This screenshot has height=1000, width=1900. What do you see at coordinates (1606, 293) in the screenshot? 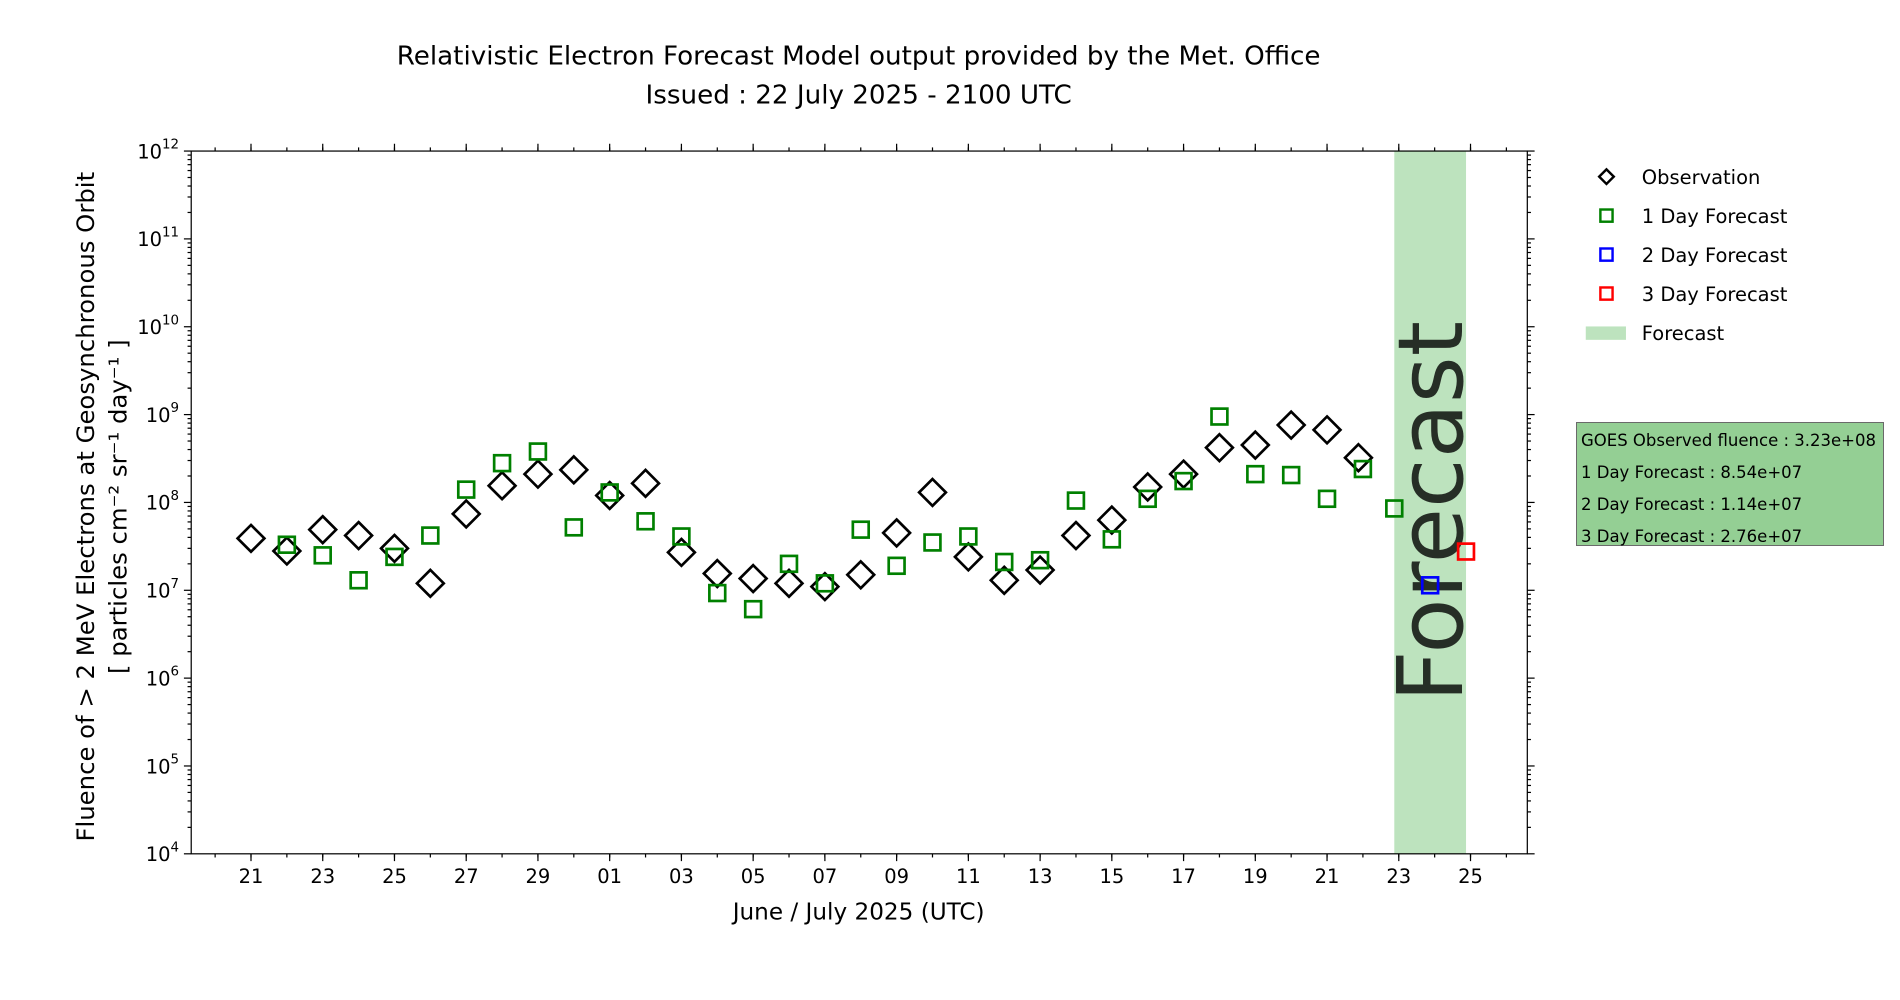
I see `legend-3day-marker` at bounding box center [1606, 293].